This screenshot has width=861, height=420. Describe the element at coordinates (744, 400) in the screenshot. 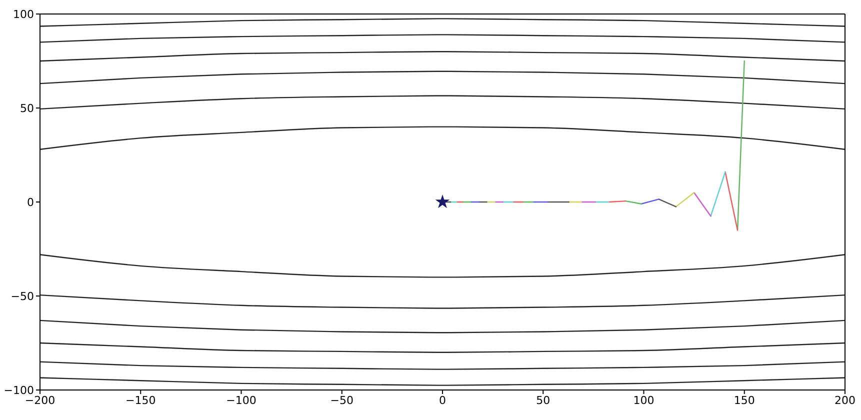

I see `x-tick-label: 150` at that location.